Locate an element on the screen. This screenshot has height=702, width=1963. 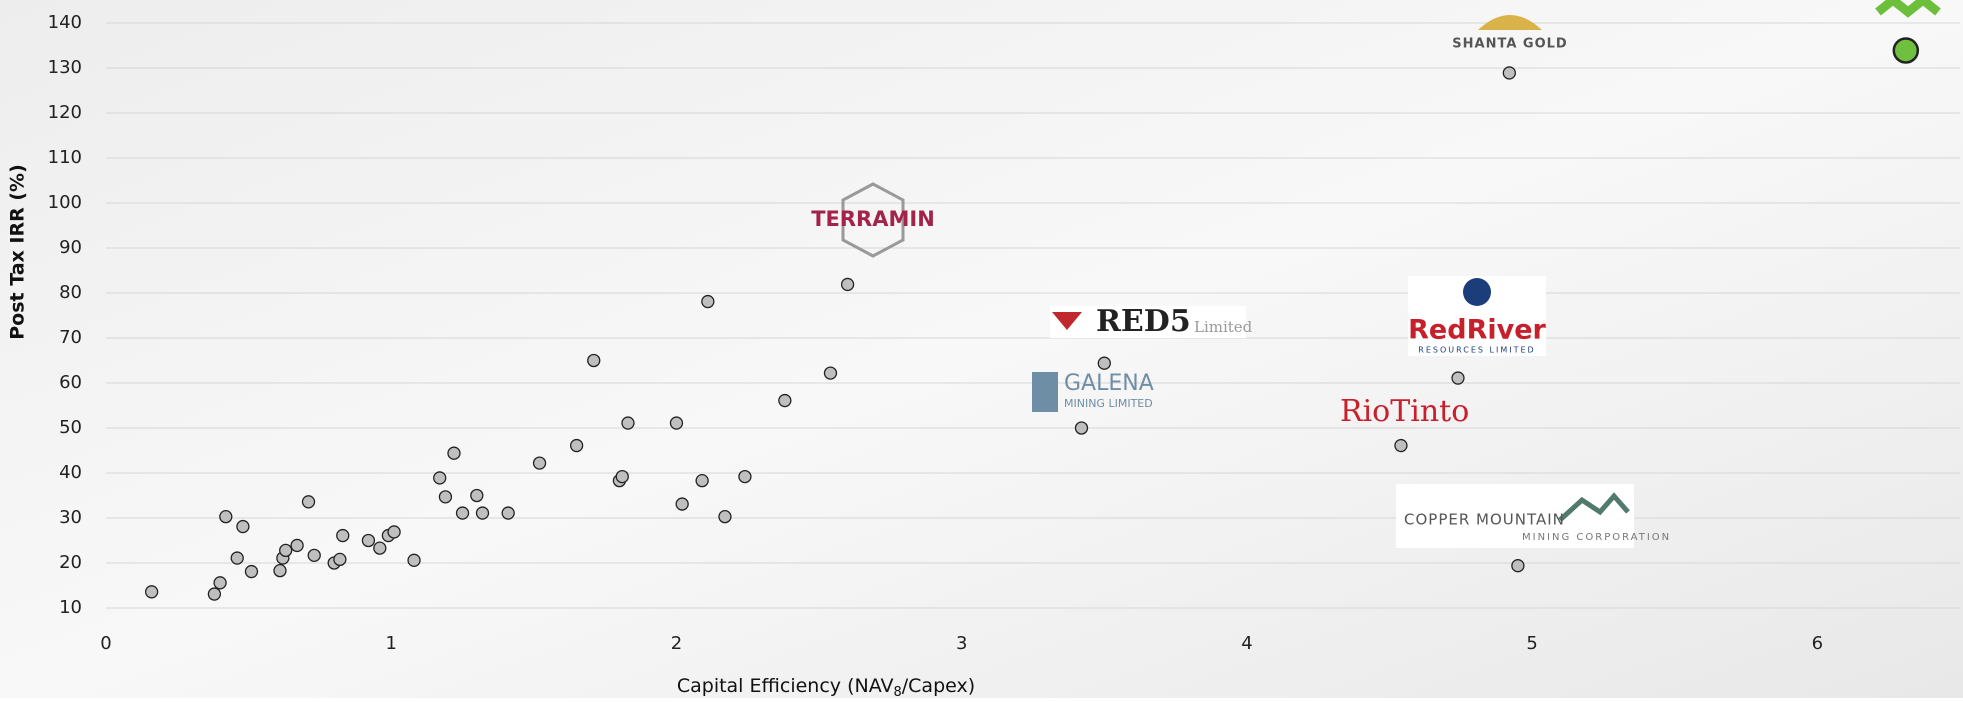
logo-mark is located at coordinates (1908, 9).